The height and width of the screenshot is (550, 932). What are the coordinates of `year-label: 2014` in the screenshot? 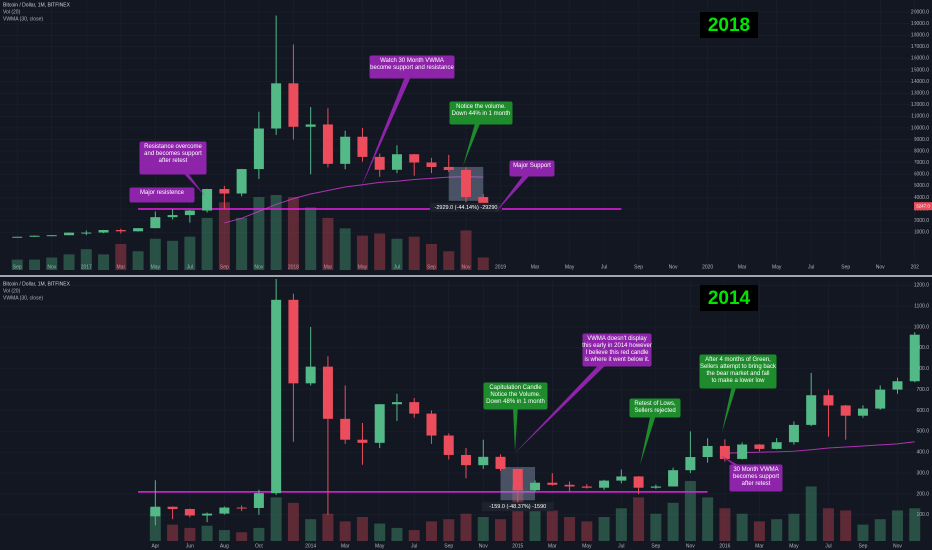 It's located at (729, 298).